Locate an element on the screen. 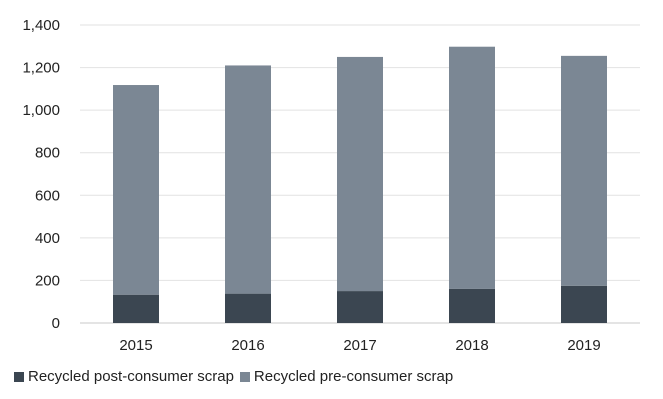 This screenshot has width=663, height=399. y-tick-label: 400 is located at coordinates (47, 238).